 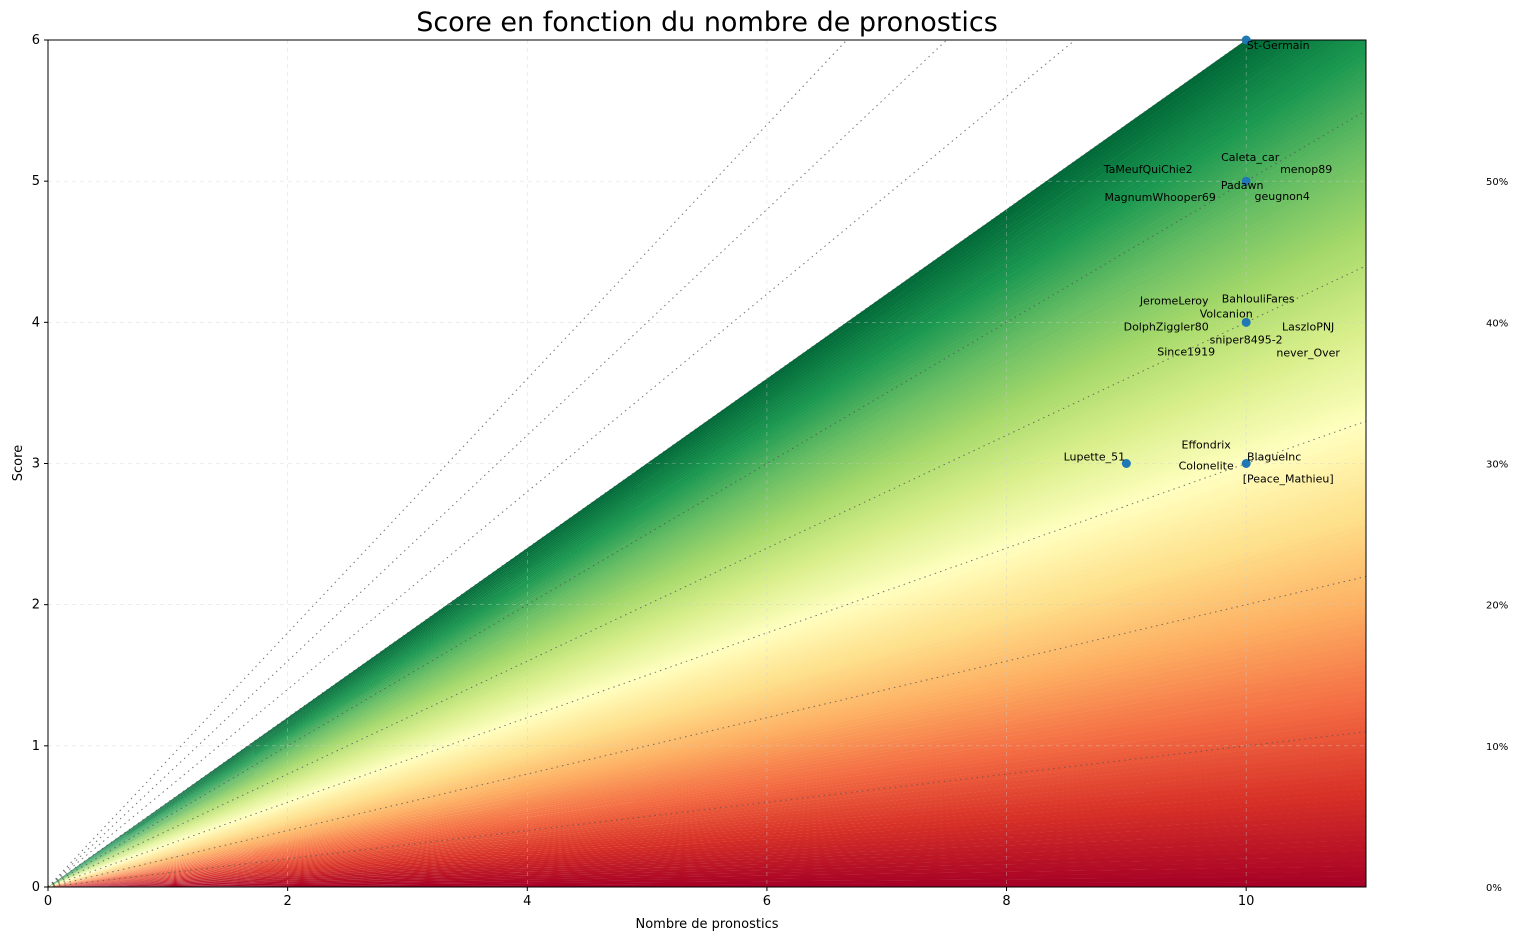 What do you see at coordinates (1497, 182) in the screenshot?
I see `percent-label: 50%` at bounding box center [1497, 182].